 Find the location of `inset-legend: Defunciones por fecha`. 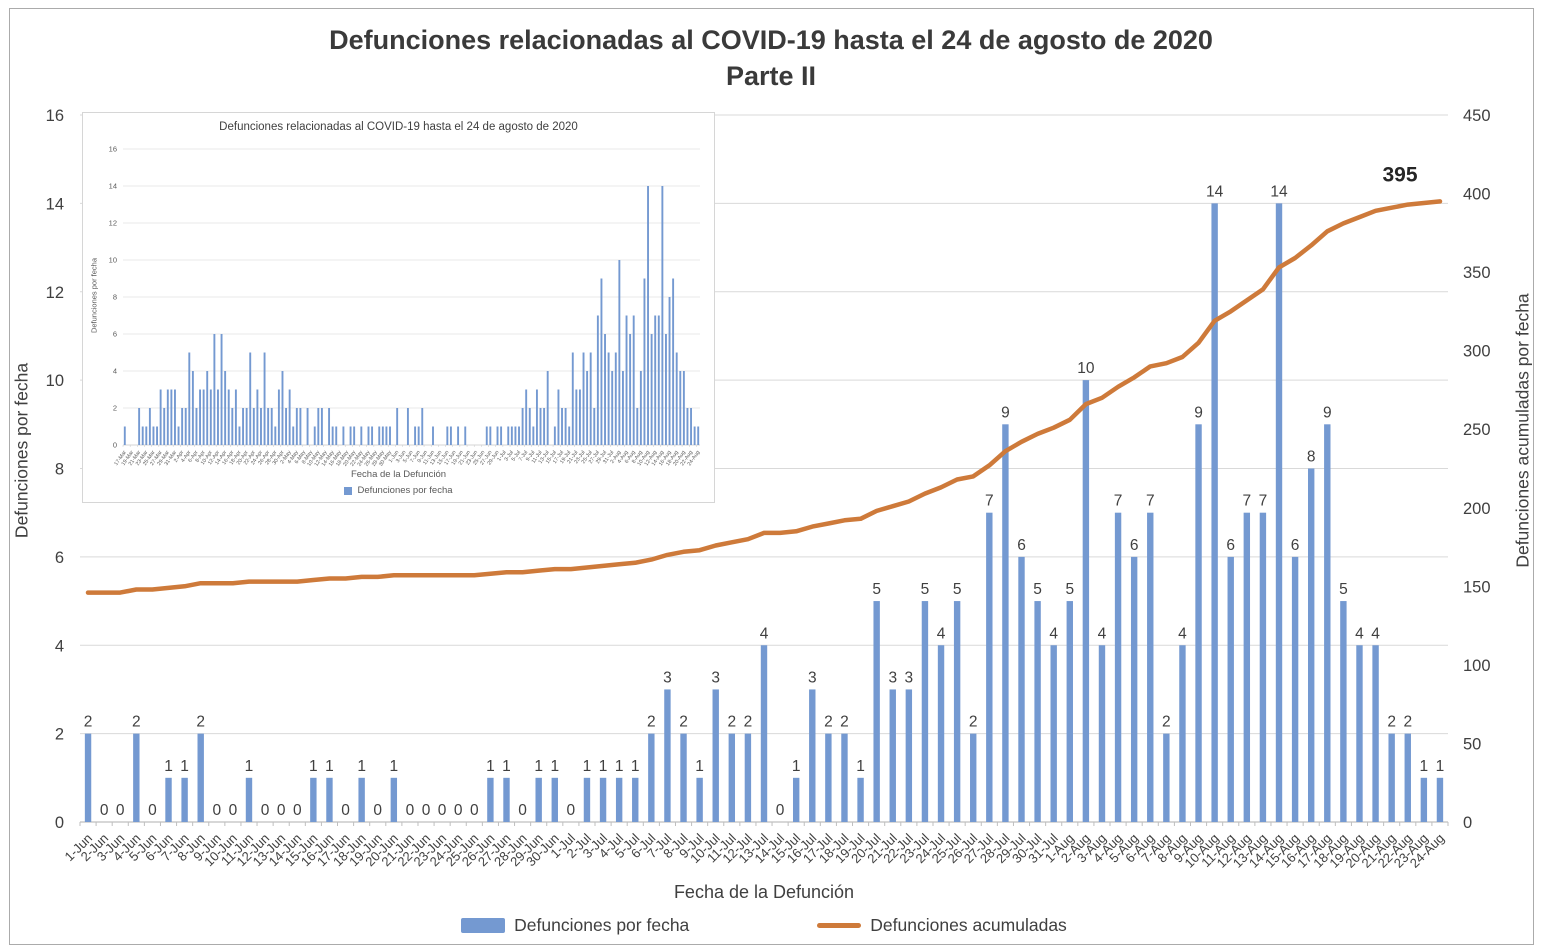

inset-legend: Defunciones por fecha is located at coordinates (398, 490).